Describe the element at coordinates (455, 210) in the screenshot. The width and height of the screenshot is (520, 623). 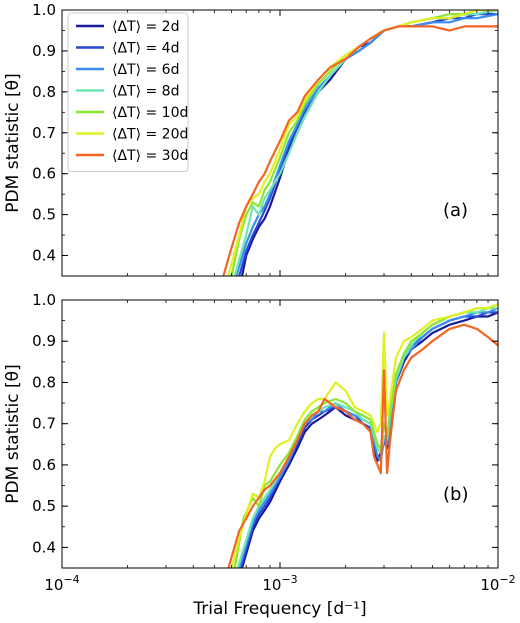
I see `panel-label: (a)` at that location.